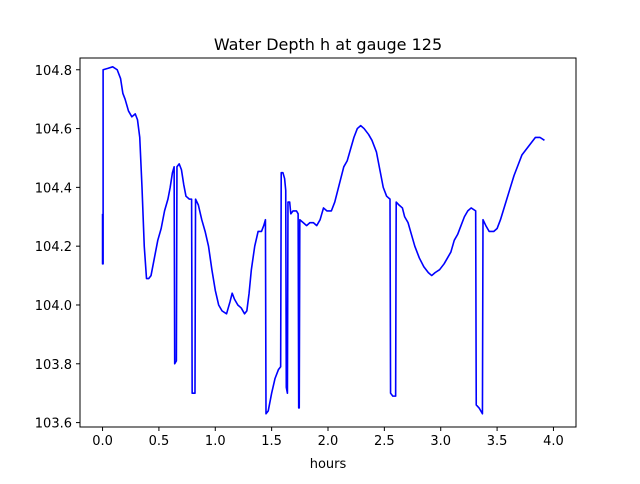  I want to click on y-axis-ticks: 103.6 103.8 104.0 104.2 104.4 104.6 104.8, so click(57, 248).